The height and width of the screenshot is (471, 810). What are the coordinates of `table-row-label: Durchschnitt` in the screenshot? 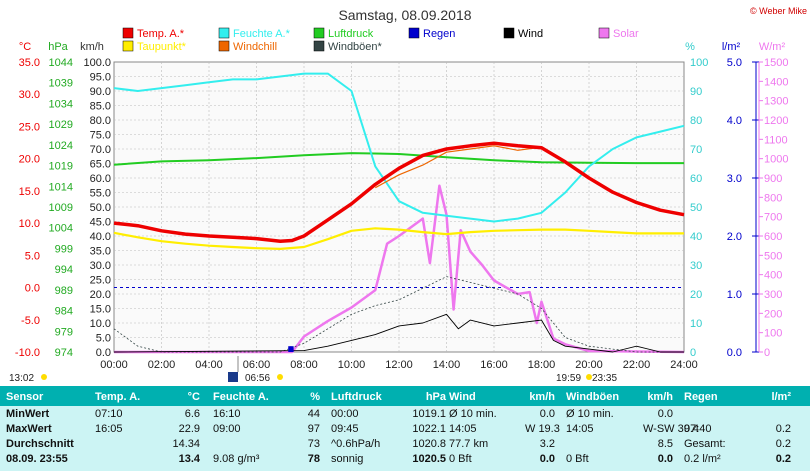 It's located at (40, 444).